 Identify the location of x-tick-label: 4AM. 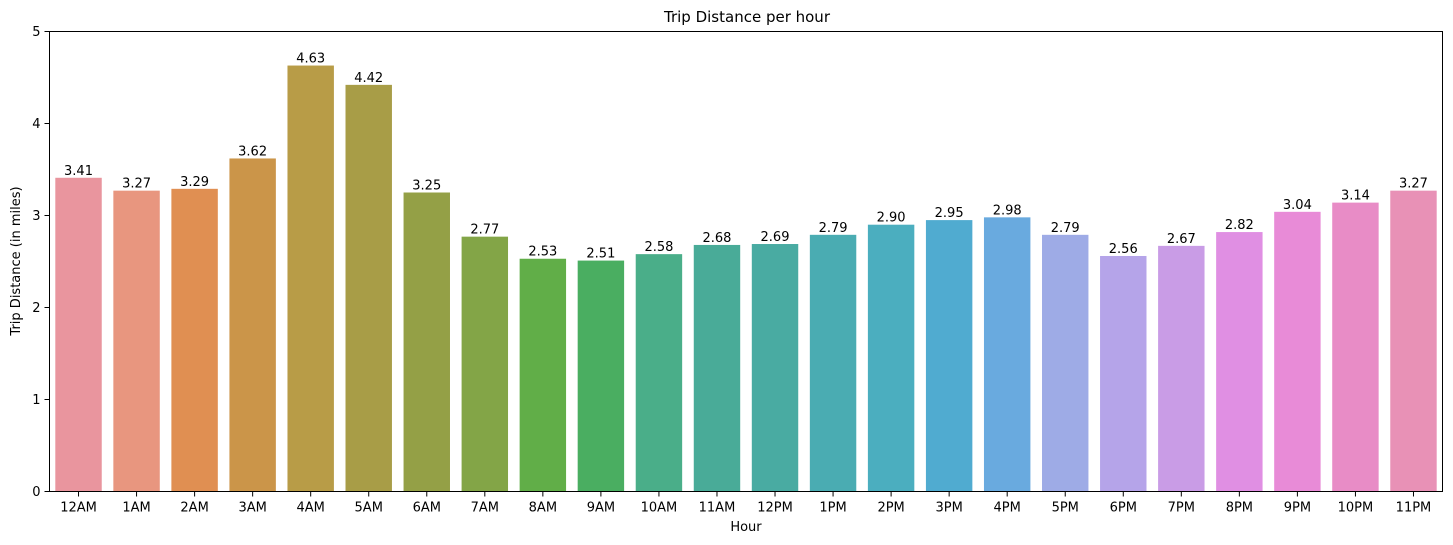
(310, 508).